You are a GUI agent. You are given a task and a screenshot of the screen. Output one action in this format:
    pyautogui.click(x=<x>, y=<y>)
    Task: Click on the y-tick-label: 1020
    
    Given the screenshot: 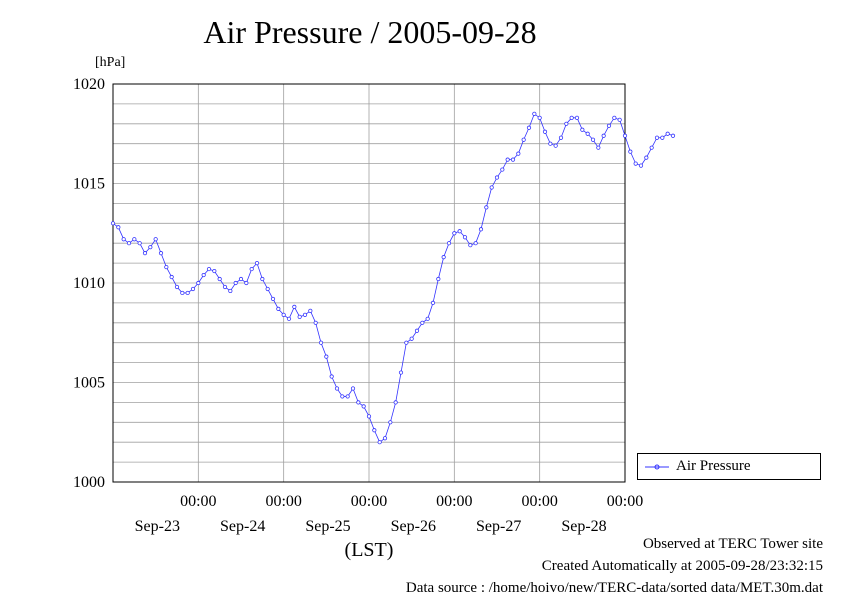 What is the action you would take?
    pyautogui.click(x=89, y=84)
    